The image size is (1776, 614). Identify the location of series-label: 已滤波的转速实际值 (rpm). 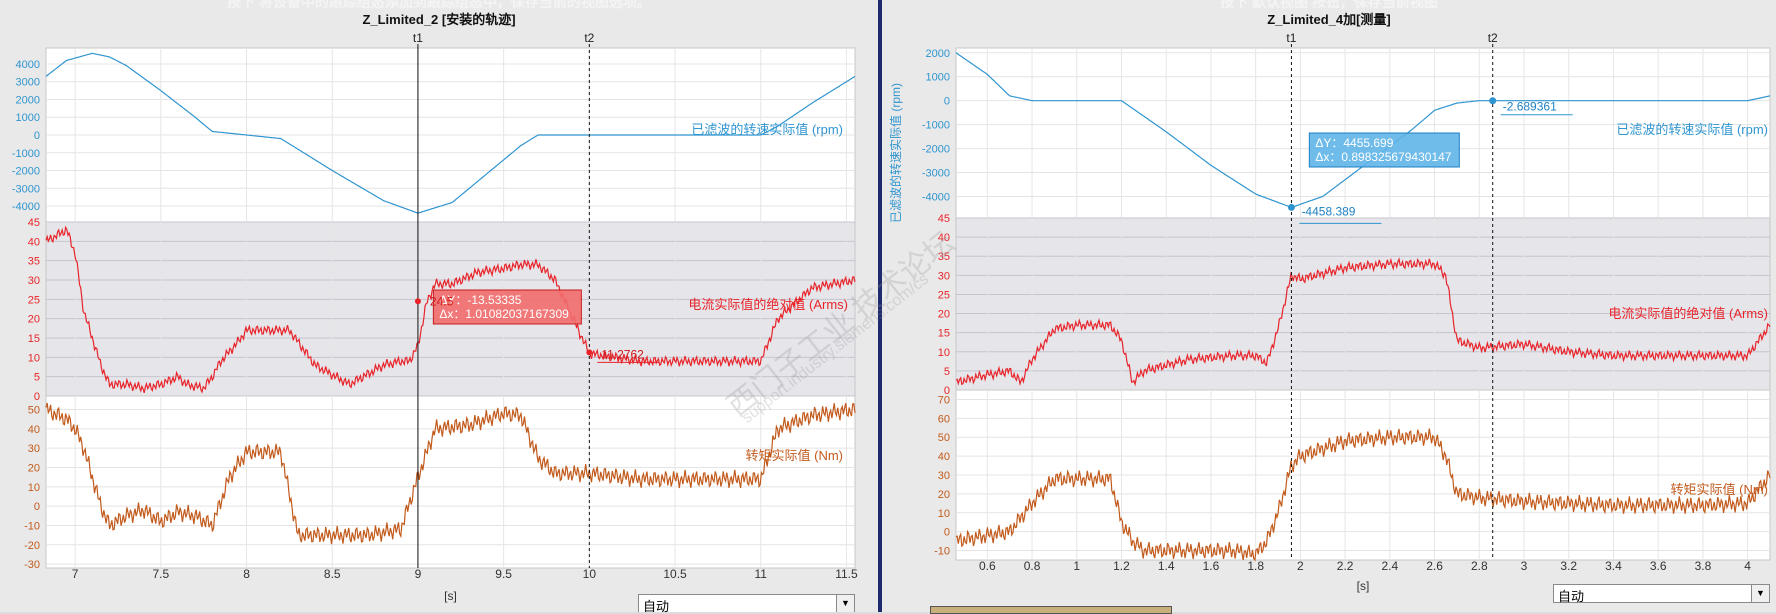
(767, 129).